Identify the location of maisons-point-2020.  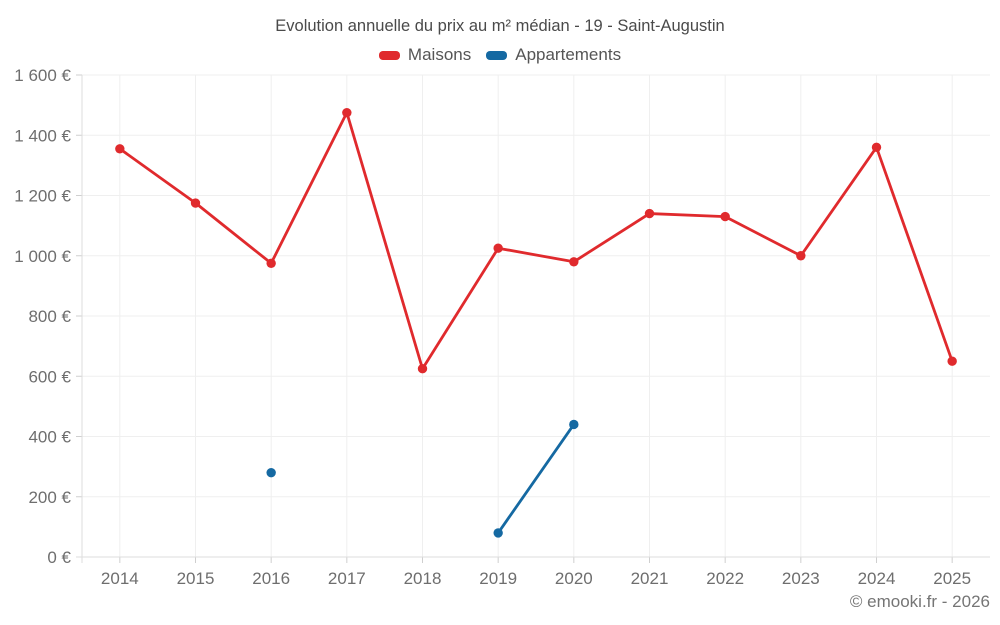
(574, 262).